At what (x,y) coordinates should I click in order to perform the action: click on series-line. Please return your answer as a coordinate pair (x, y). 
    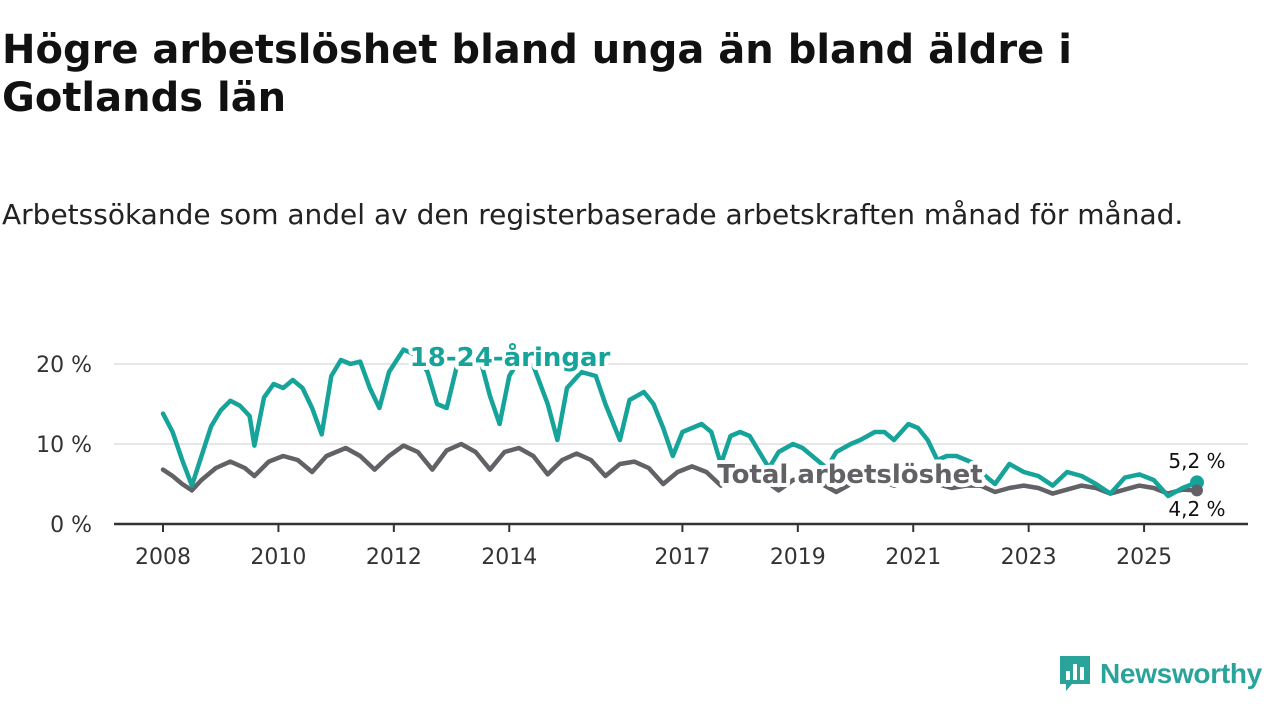
    Looking at the image, I should click on (680, 468).